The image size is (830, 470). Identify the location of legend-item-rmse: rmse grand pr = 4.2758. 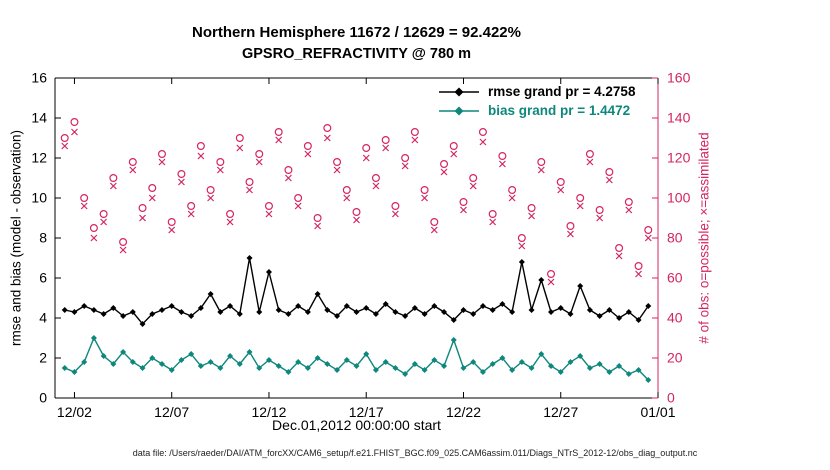
(536, 91).